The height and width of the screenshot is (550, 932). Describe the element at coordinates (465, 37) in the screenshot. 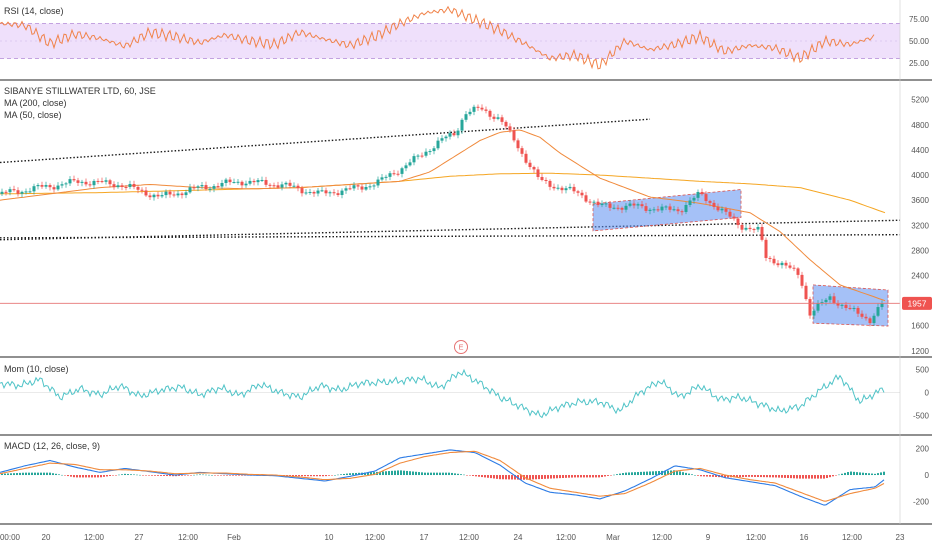

I see `rsi-pane: RSI (14, close) 75.00 50.00 25.00` at that location.